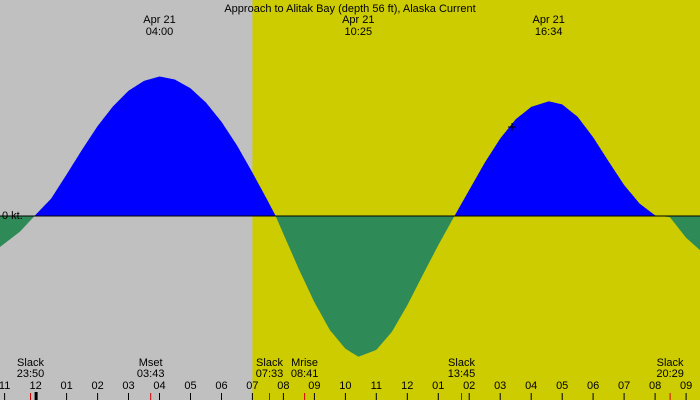  What do you see at coordinates (151, 374) in the screenshot?
I see `event-time-label: 03:43` at bounding box center [151, 374].